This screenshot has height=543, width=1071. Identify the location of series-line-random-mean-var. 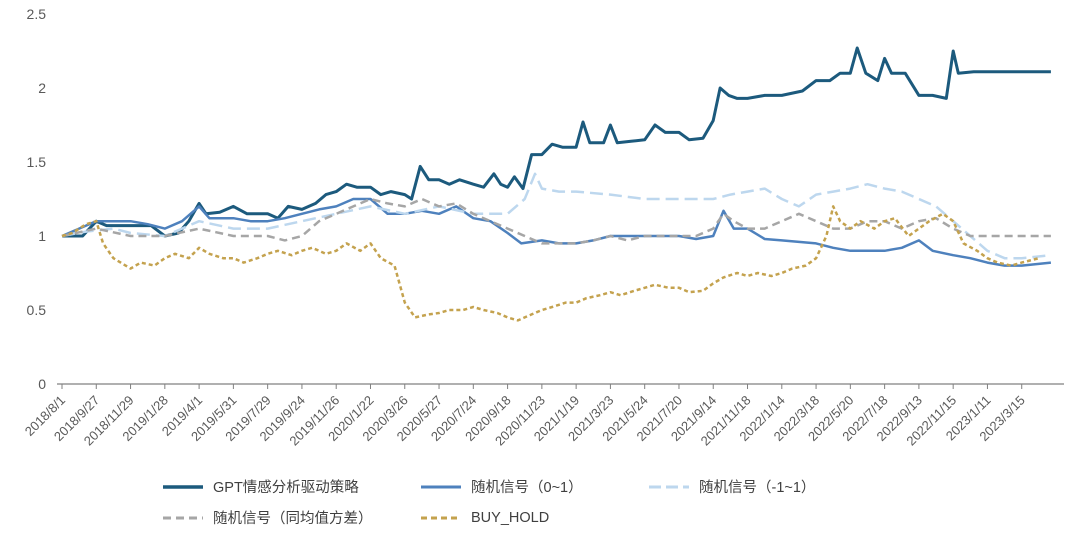
(556, 221).